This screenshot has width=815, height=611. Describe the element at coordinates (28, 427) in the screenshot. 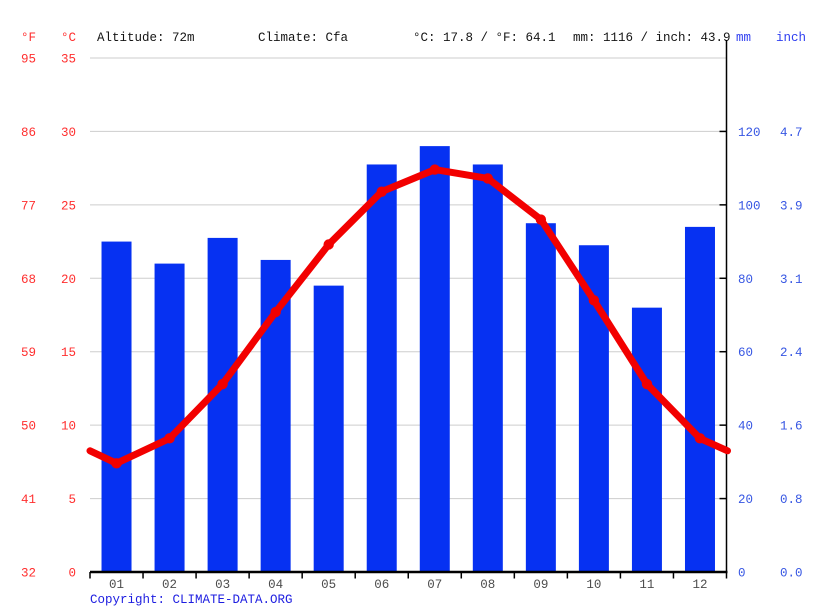

I see `f-axis-label: 50` at that location.